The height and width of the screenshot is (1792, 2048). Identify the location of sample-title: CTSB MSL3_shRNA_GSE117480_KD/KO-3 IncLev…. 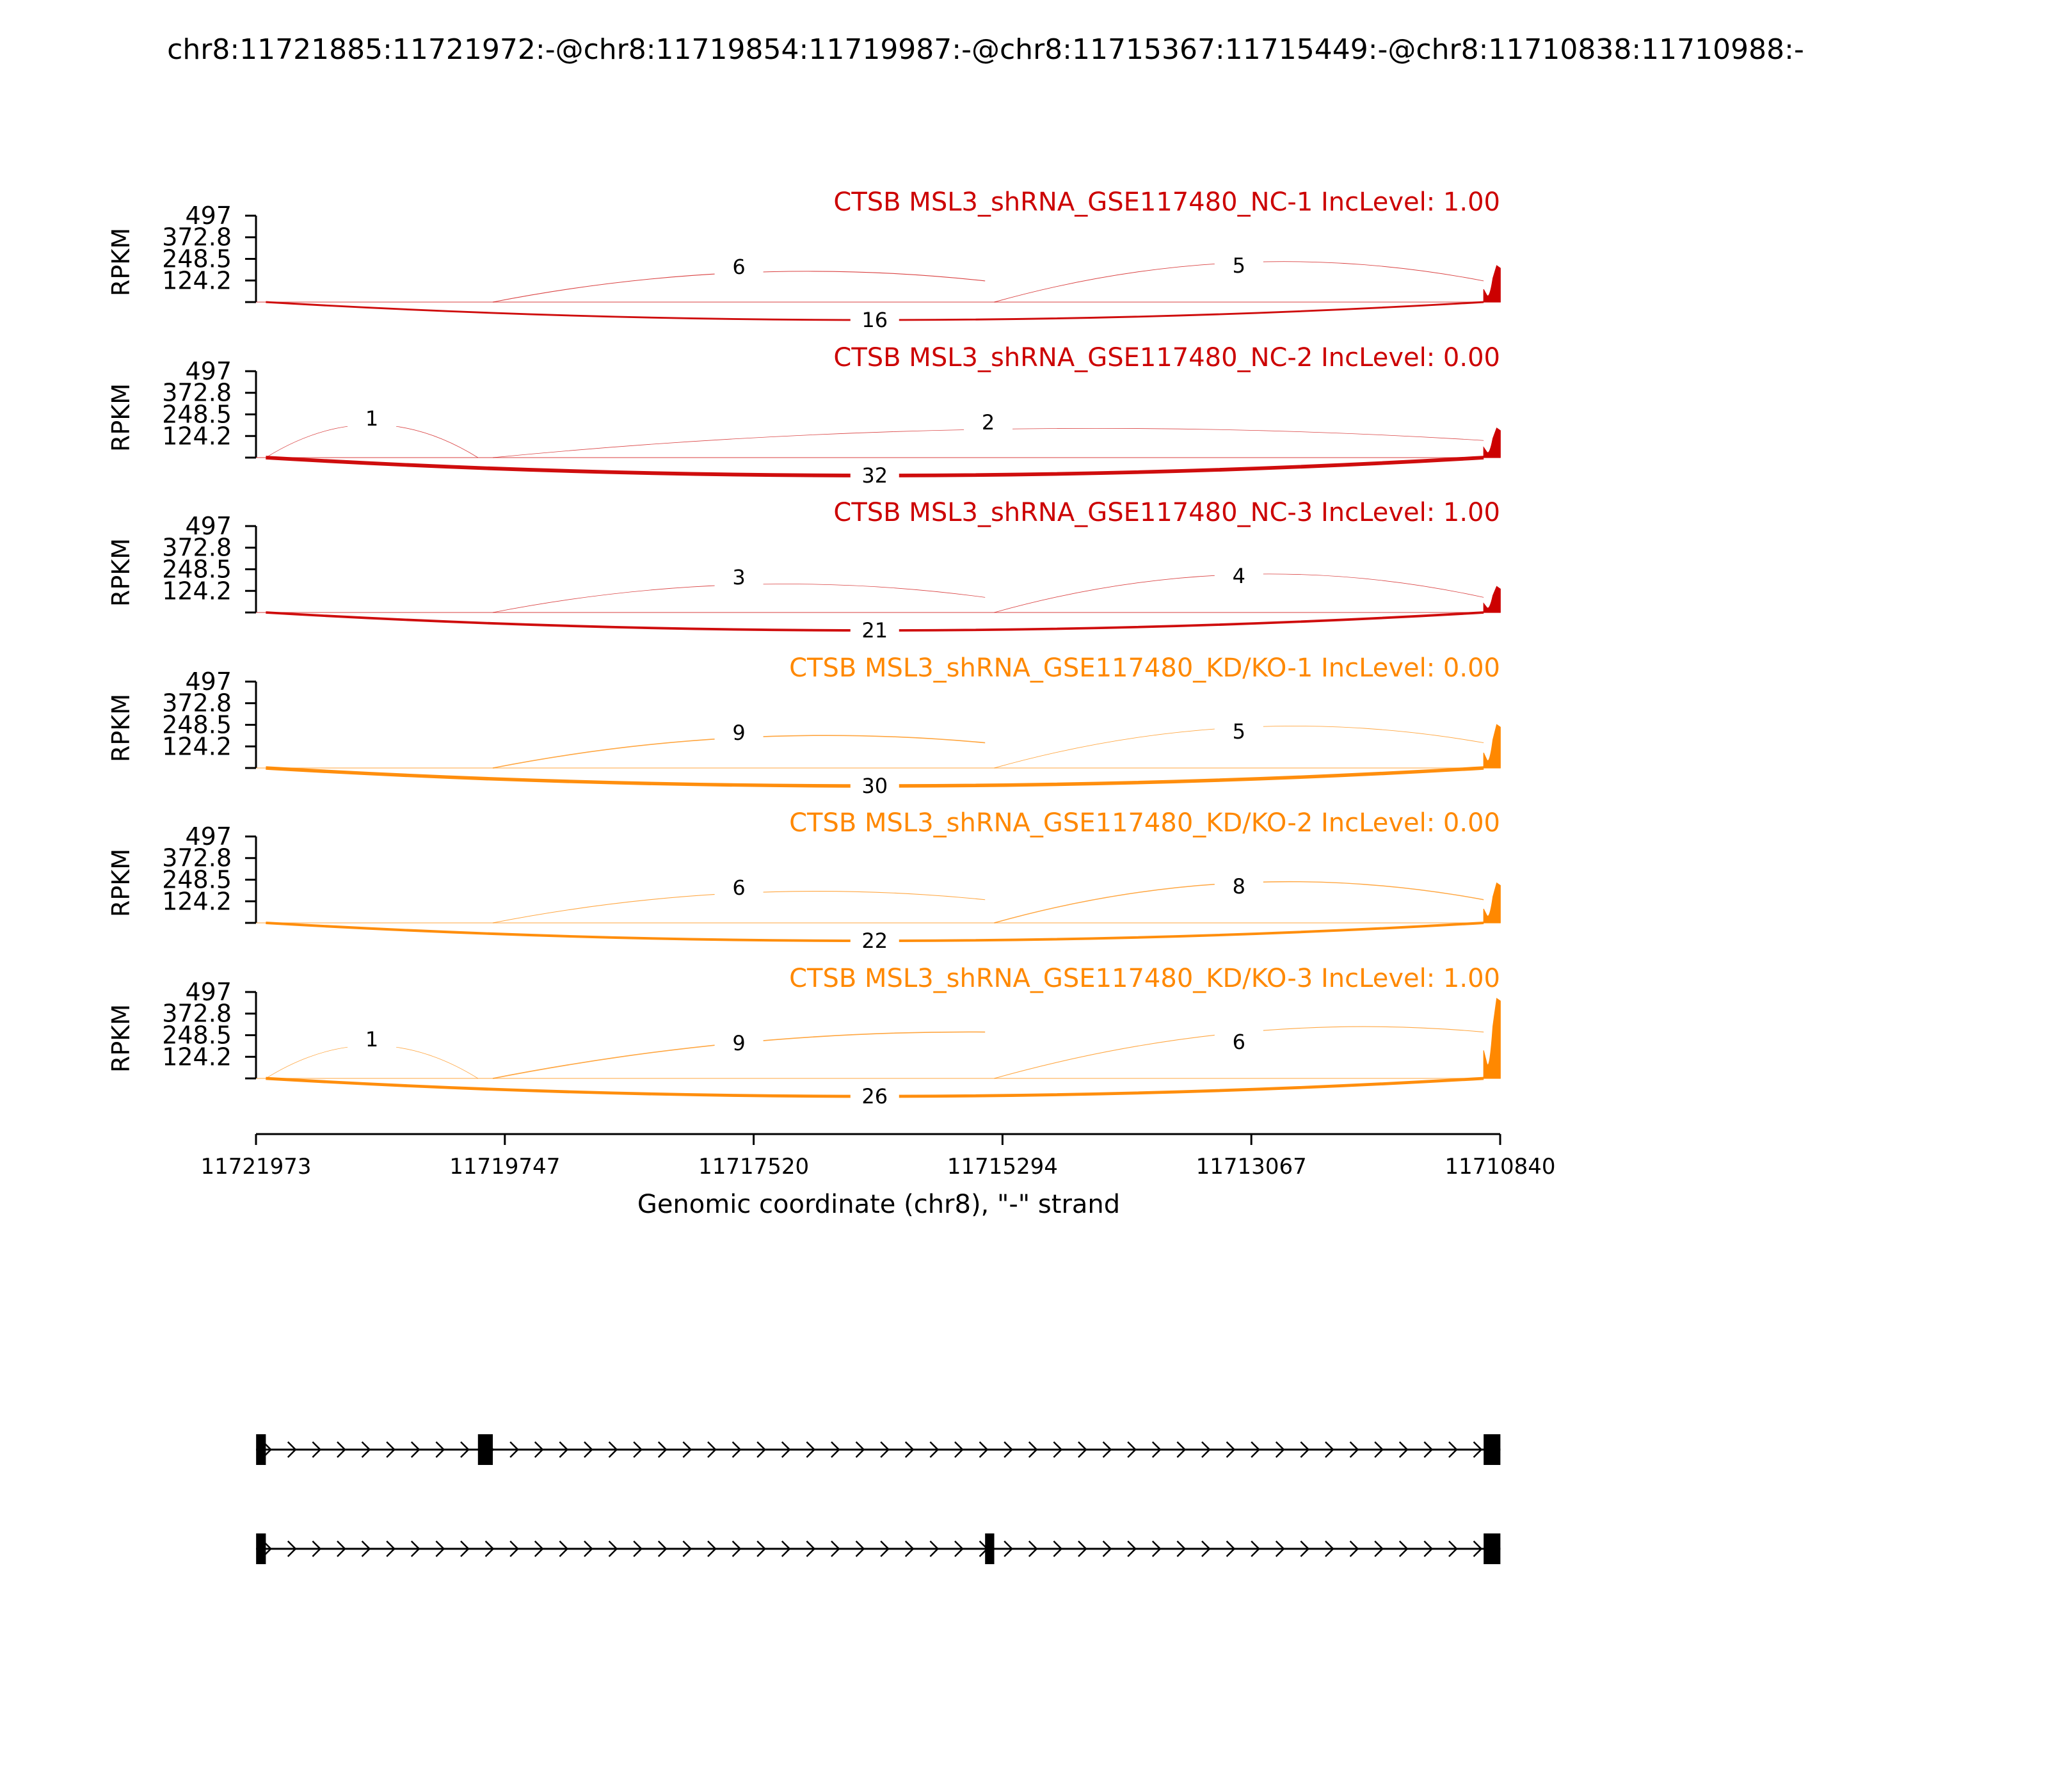
(1144, 978).